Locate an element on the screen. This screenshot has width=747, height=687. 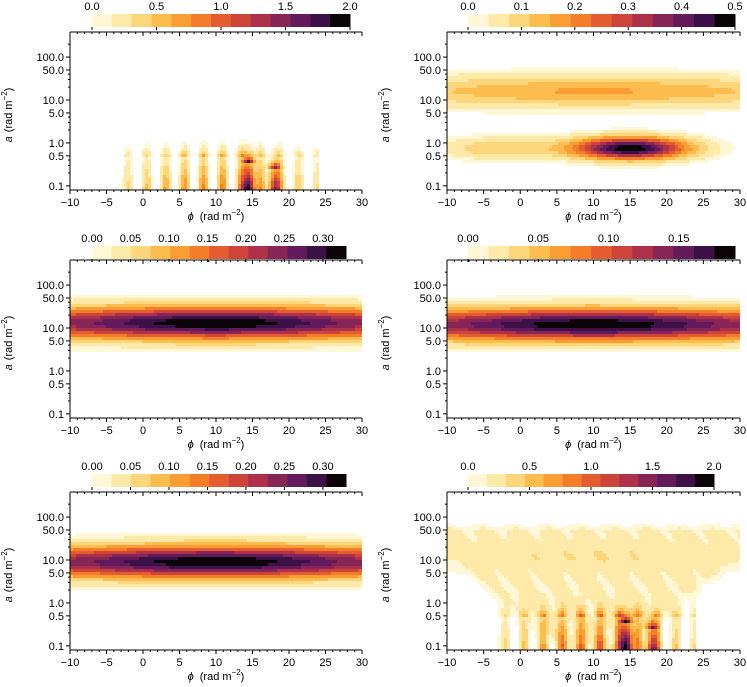
colorbar-segment is located at coordinates (725, 20).